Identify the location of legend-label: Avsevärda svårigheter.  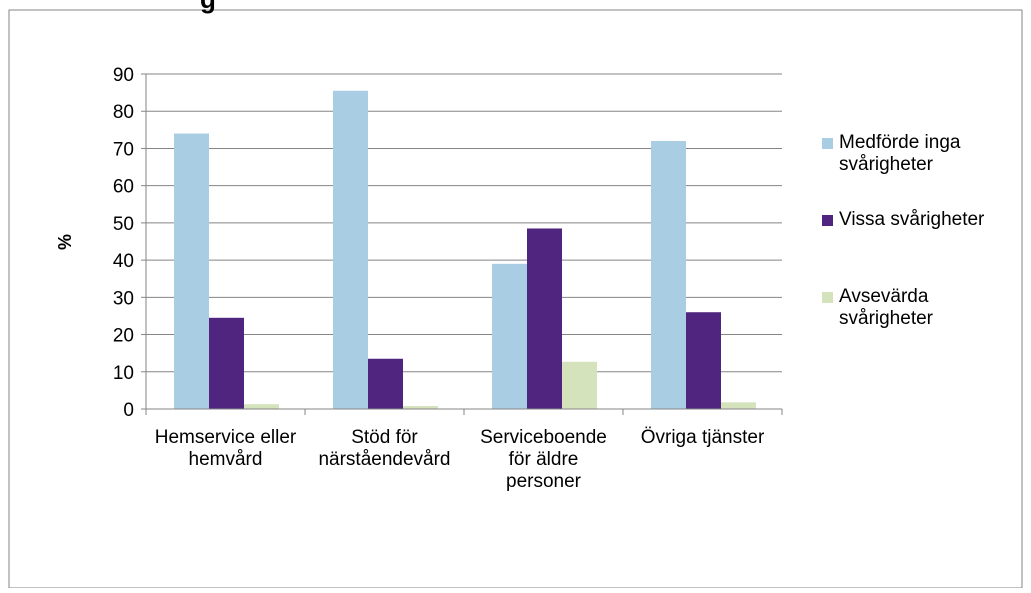
(886, 307).